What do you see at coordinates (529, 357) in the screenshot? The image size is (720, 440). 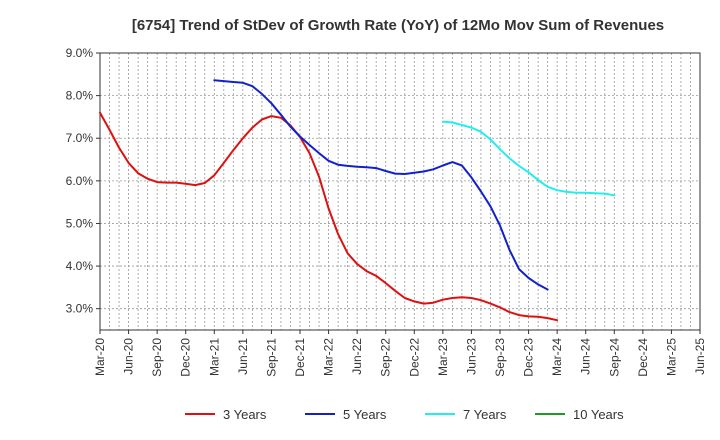 I see `x-tick-label: Dec-23` at bounding box center [529, 357].